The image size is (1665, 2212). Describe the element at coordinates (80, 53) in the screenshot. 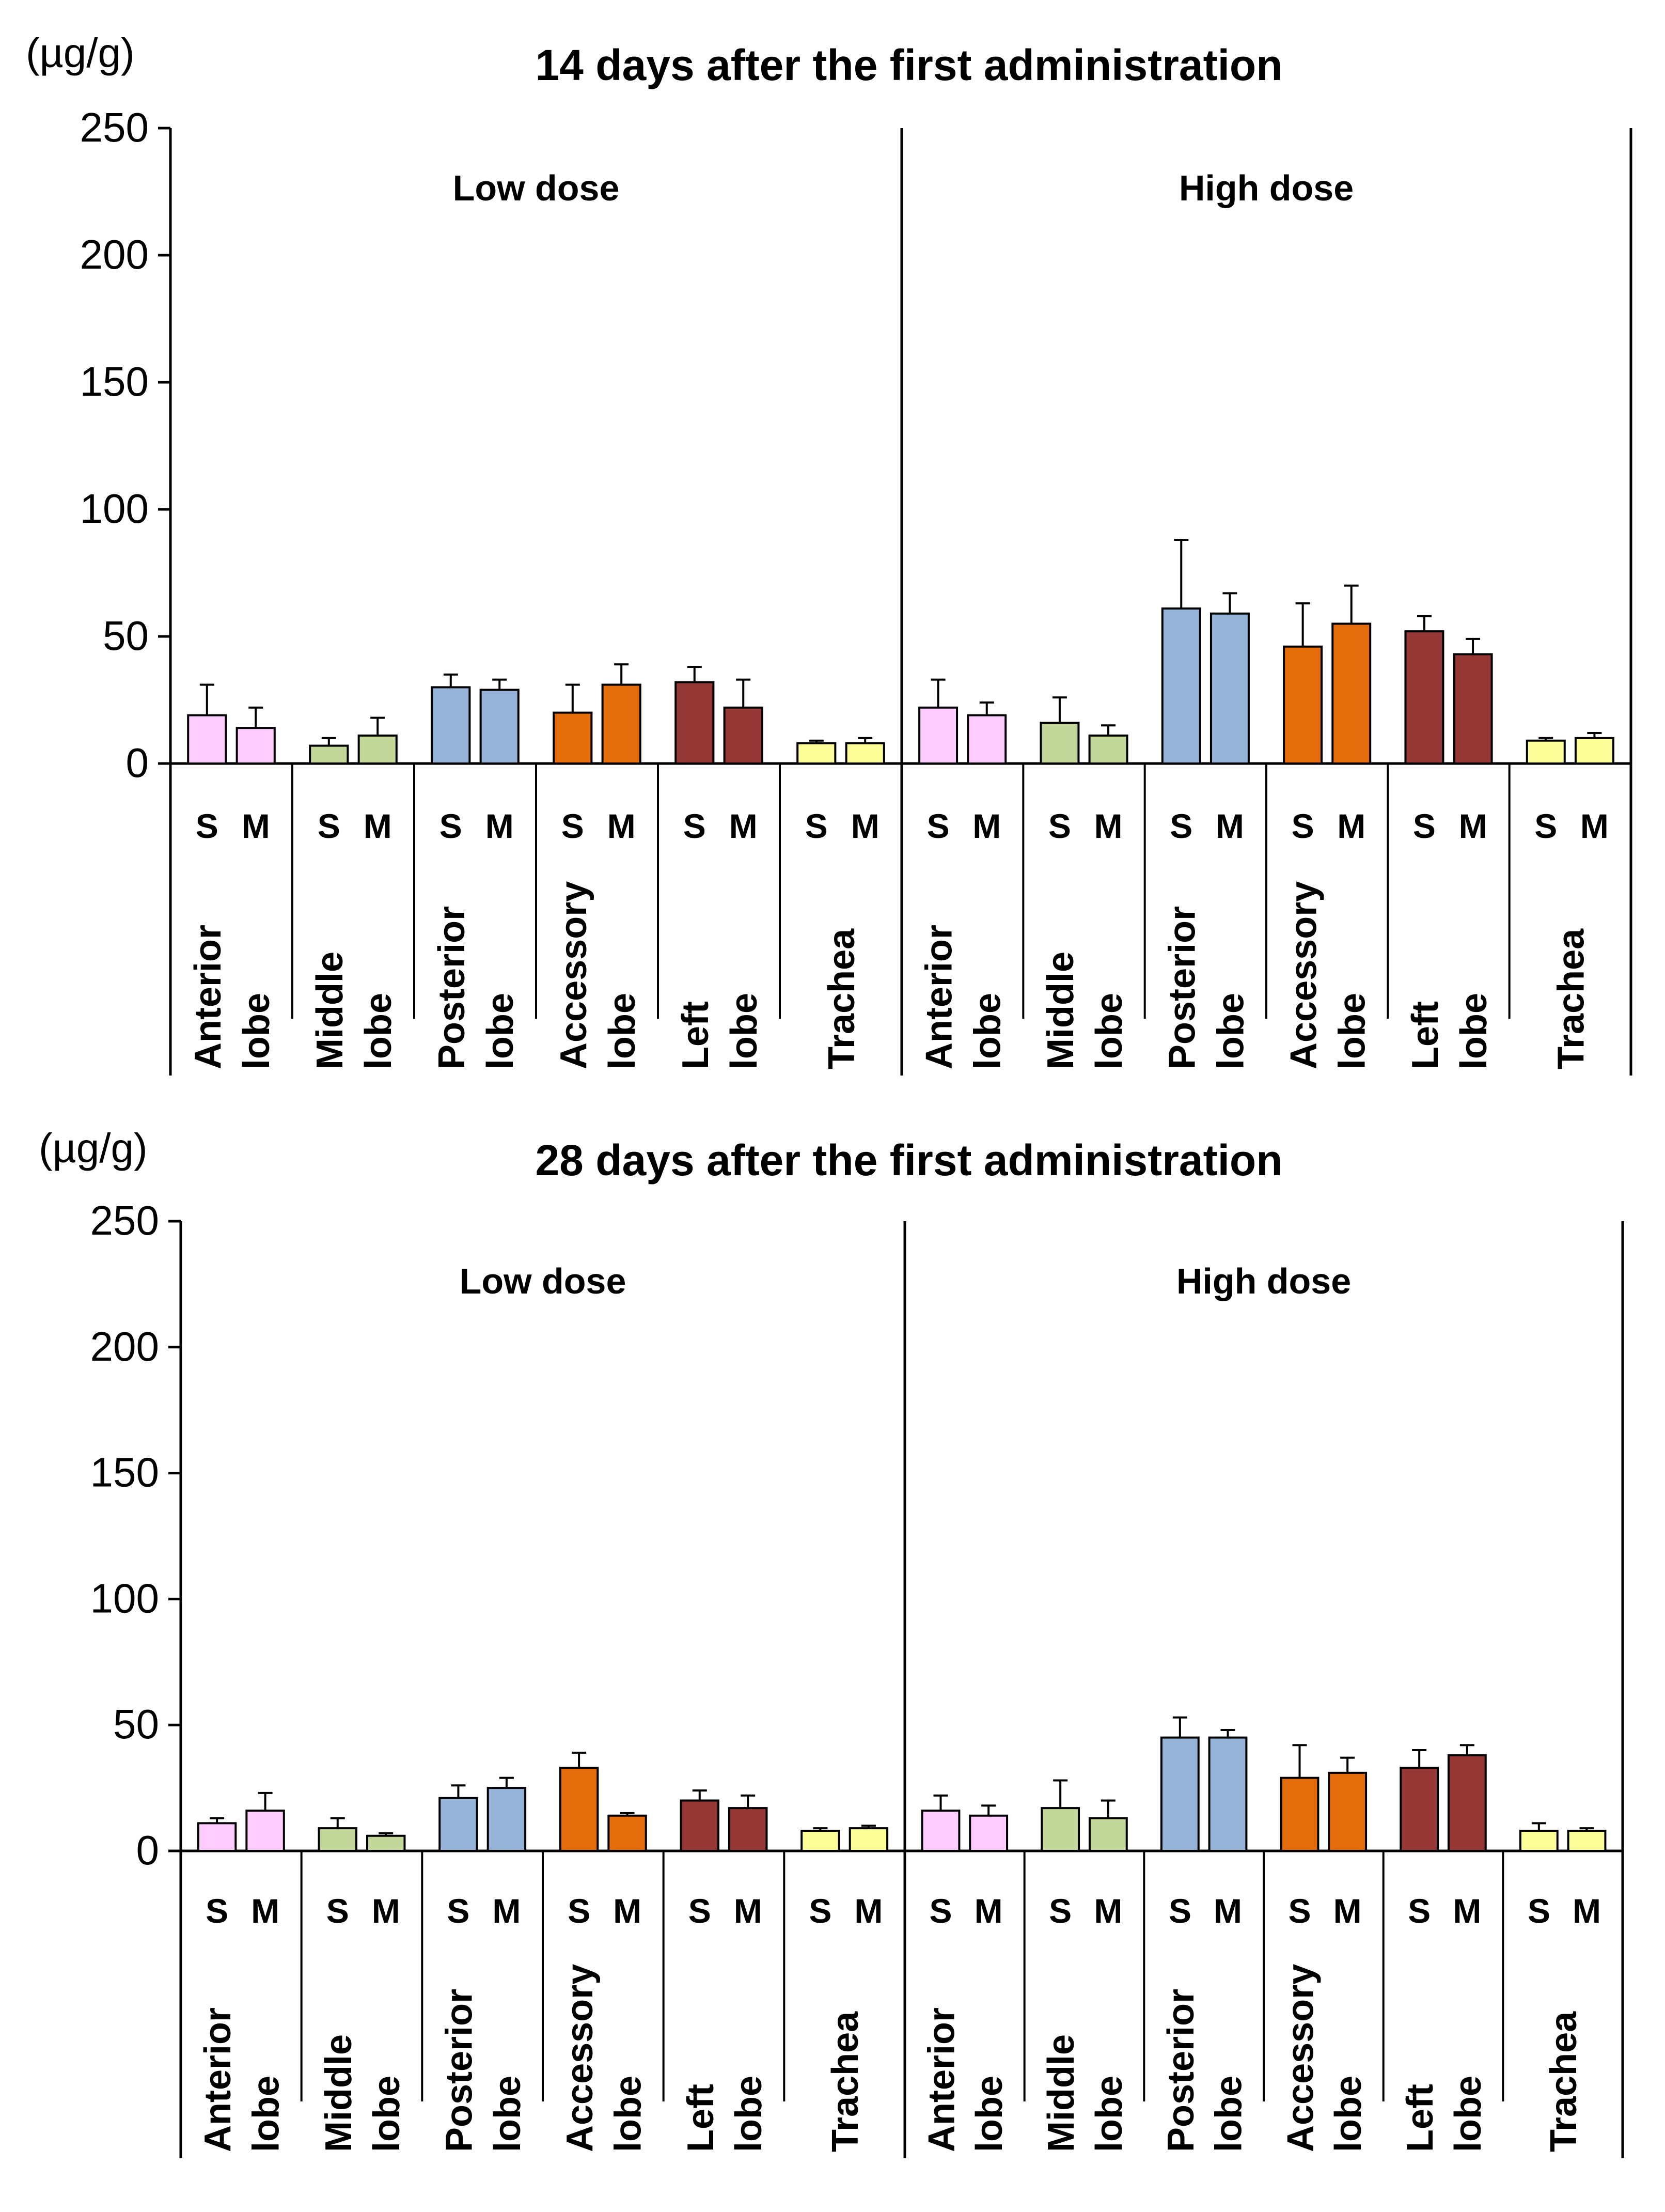

I see `y-axis-unit: (µg/g)` at that location.